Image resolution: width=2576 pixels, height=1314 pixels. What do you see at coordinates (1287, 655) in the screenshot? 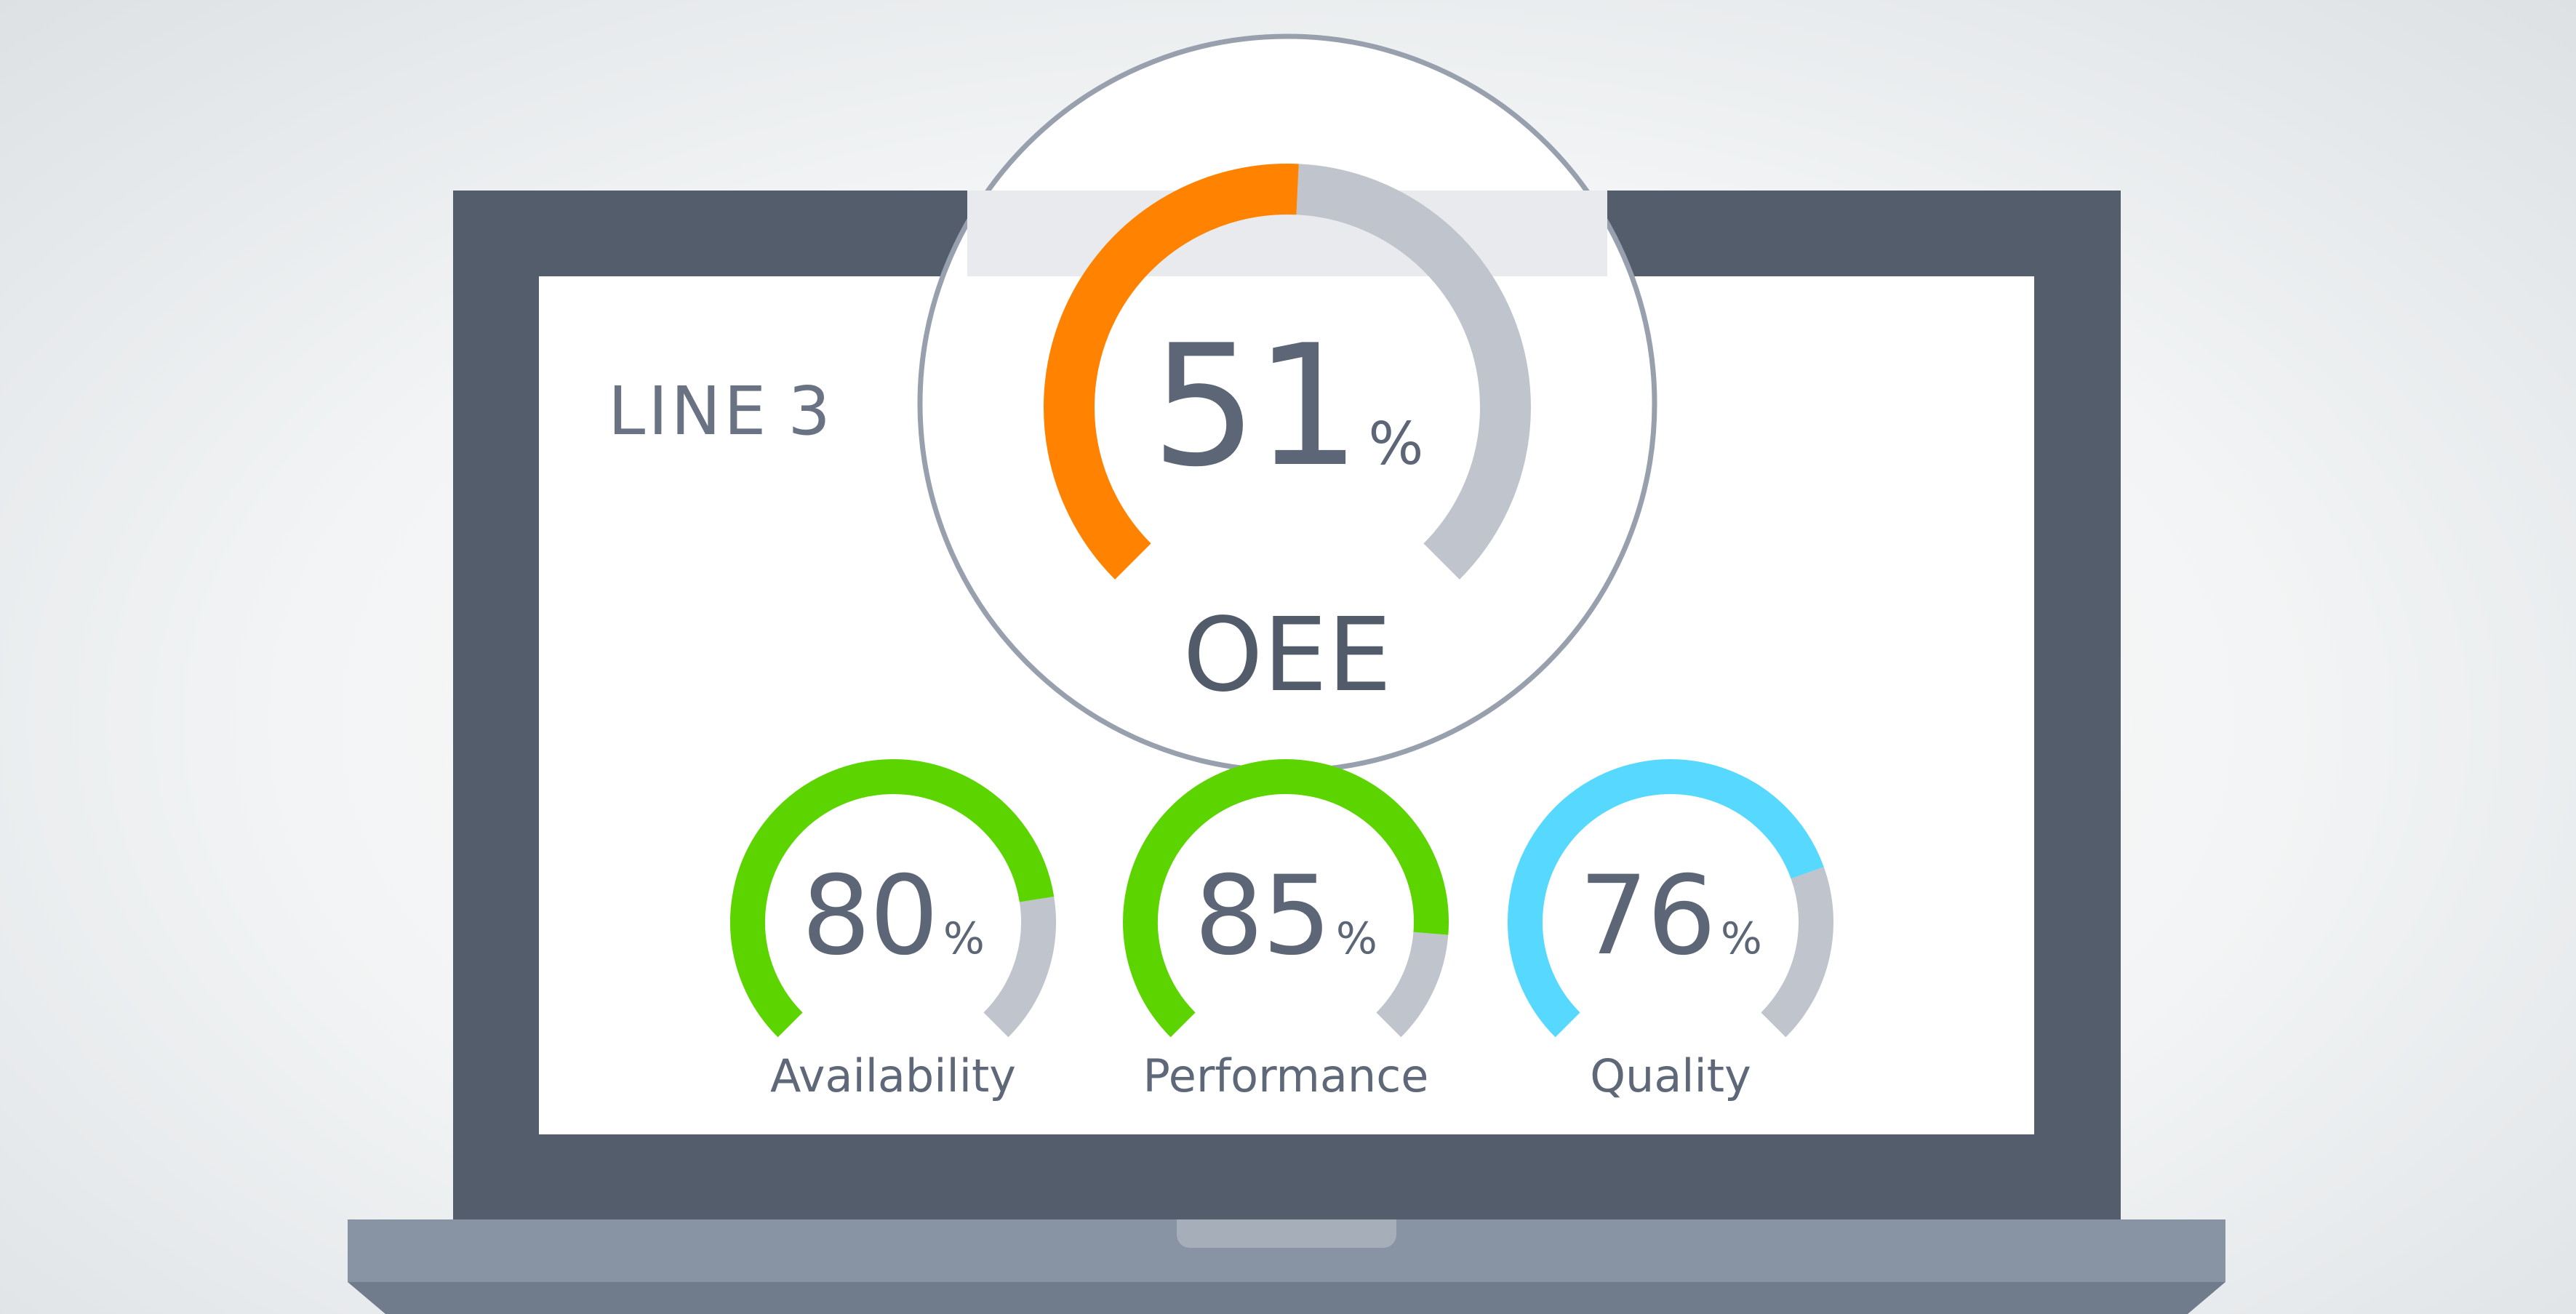
I see `oee-label: OEE` at bounding box center [1287, 655].